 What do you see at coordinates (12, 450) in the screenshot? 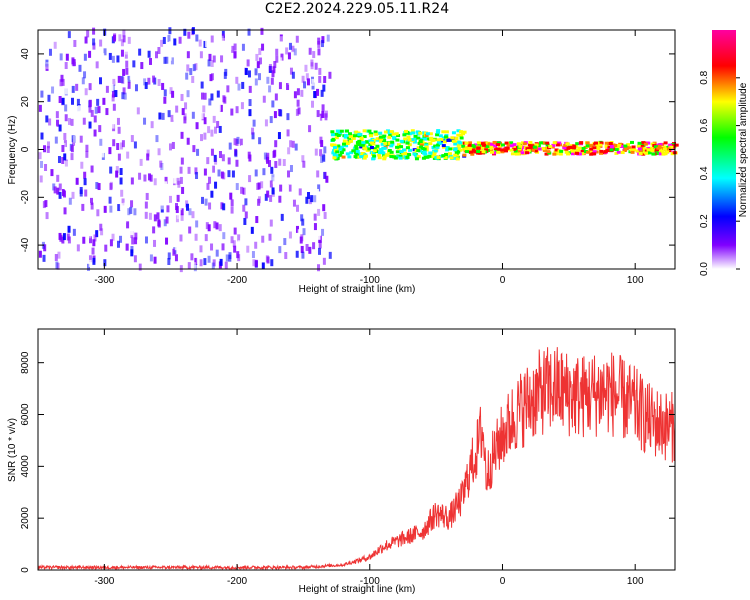
I see `snr-y-axis-label: SNR (10 * v/v)` at bounding box center [12, 450].